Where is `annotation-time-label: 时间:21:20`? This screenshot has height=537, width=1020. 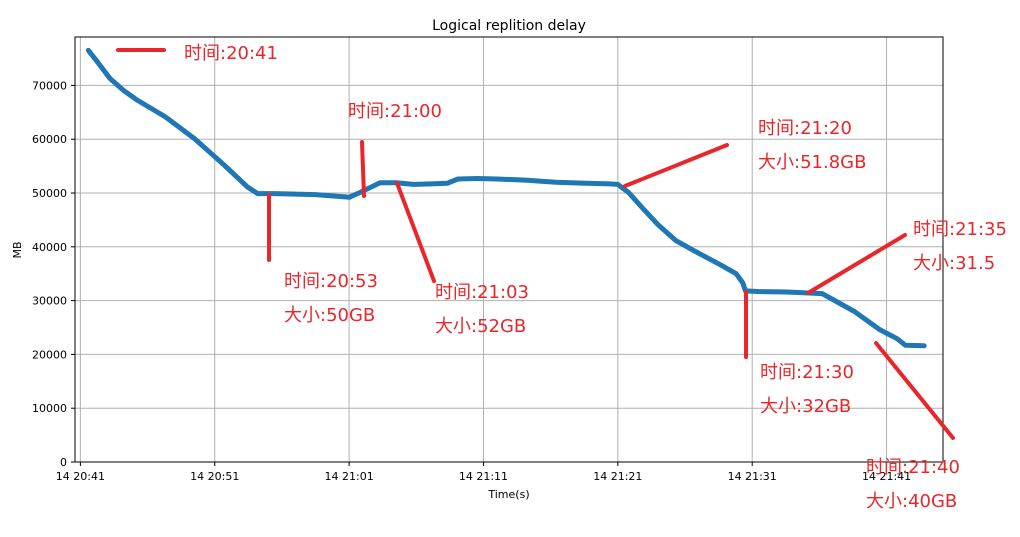
annotation-time-label: 时间:21:20 is located at coordinates (805, 128).